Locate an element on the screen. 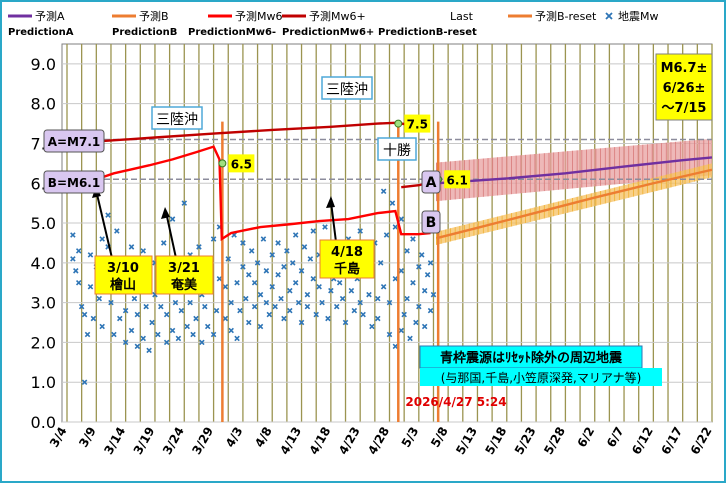 The image size is (726, 483). legend-label: 予測B-reset is located at coordinates (566, 16).